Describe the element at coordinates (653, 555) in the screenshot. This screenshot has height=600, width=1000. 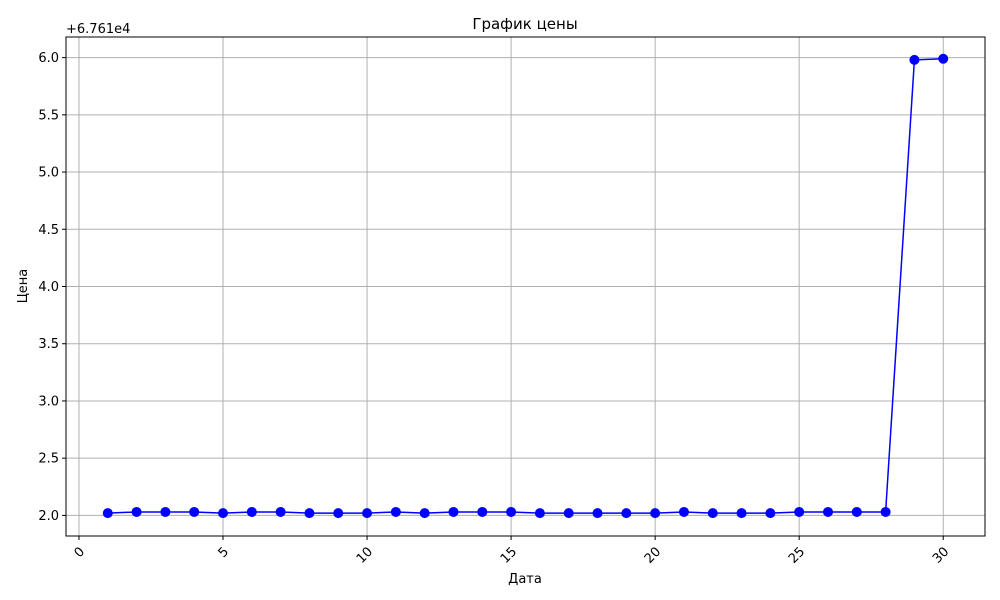
I see `x-tick-label: 20` at that location.